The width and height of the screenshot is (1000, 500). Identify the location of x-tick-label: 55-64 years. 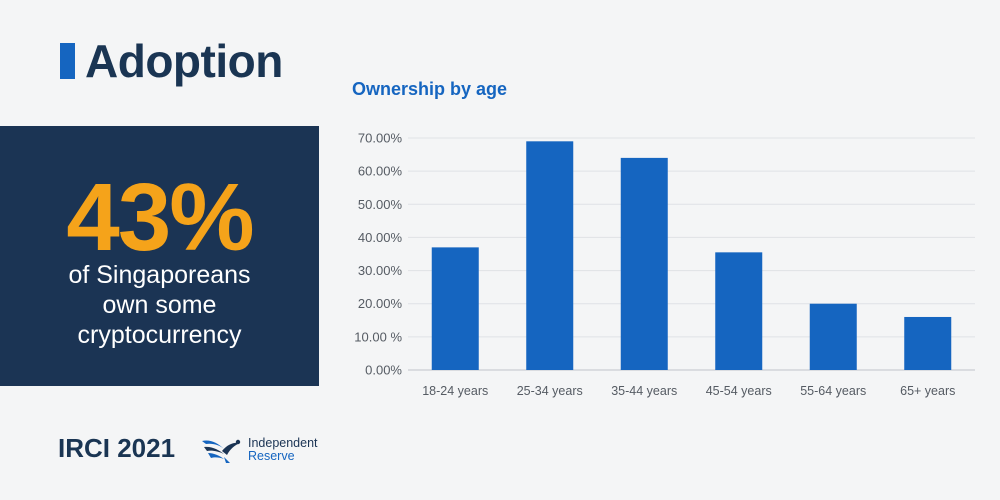
(833, 391).